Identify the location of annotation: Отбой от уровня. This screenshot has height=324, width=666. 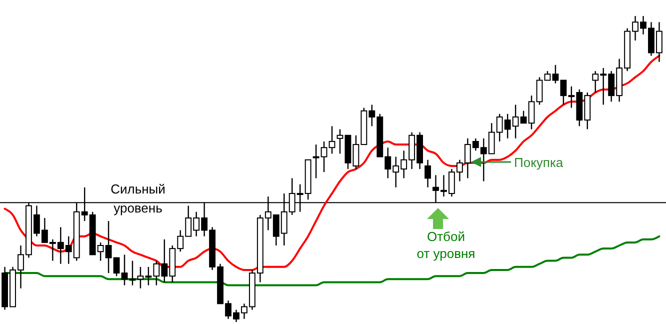
(446, 245).